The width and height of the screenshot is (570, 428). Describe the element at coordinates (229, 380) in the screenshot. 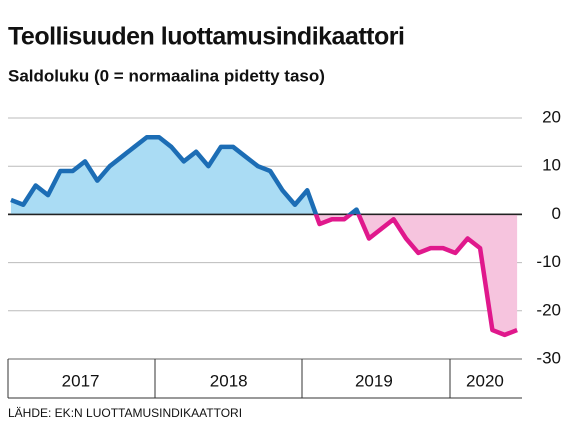

I see `x-tick-label: 2018` at that location.